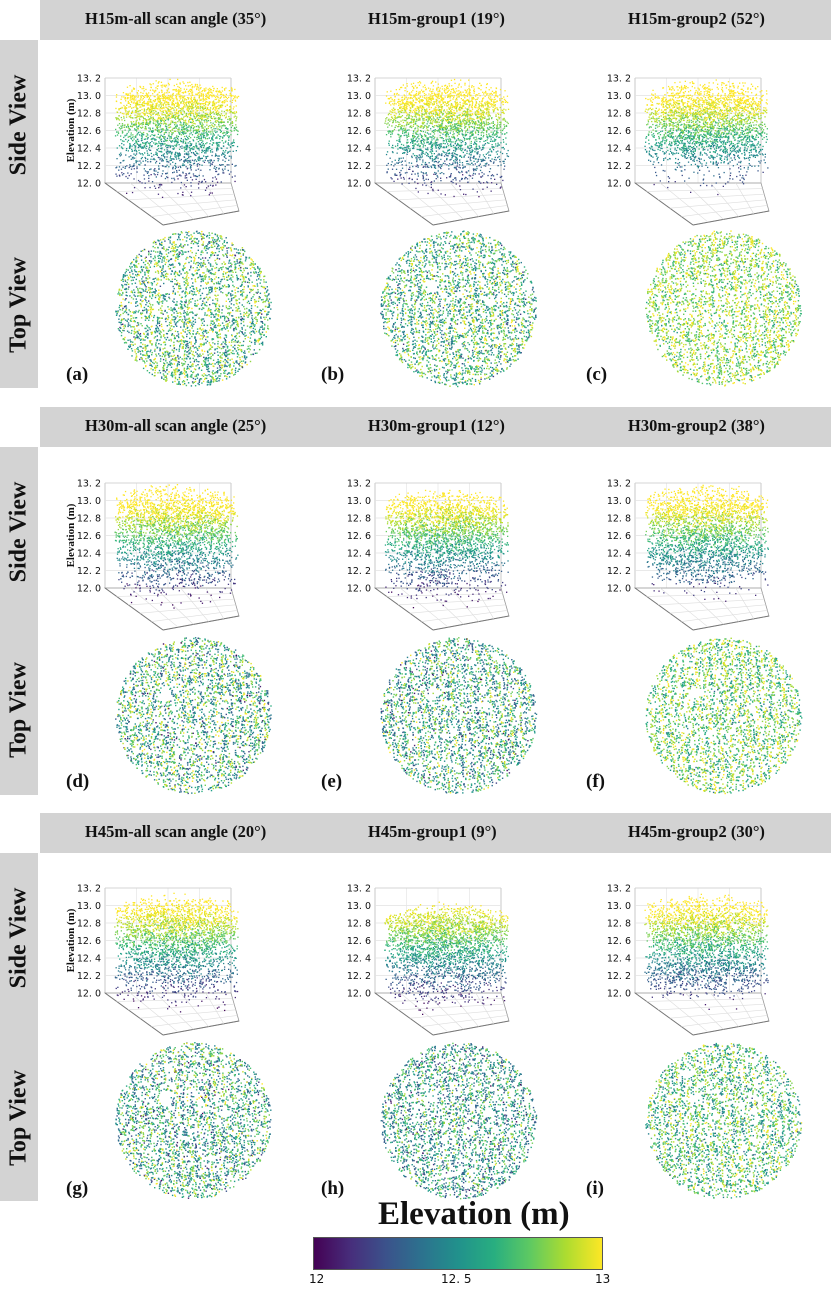  Describe the element at coordinates (602, 1279) in the screenshot. I see `colorbar-tick: 13` at that location.